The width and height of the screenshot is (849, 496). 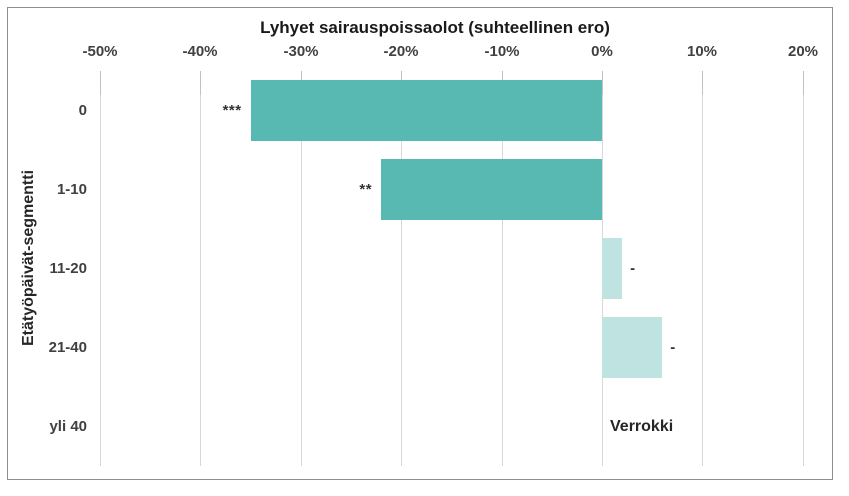 What do you see at coordinates (71, 189) in the screenshot?
I see `category-label: 1-10` at bounding box center [71, 189].